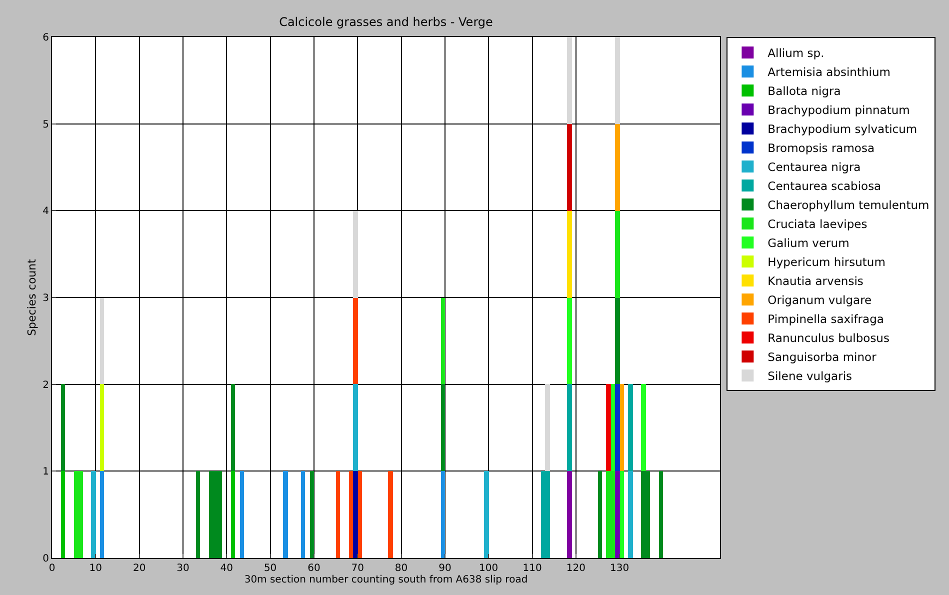 The height and width of the screenshot is (595, 949). I want to click on x-tick-label: 130, so click(620, 568).